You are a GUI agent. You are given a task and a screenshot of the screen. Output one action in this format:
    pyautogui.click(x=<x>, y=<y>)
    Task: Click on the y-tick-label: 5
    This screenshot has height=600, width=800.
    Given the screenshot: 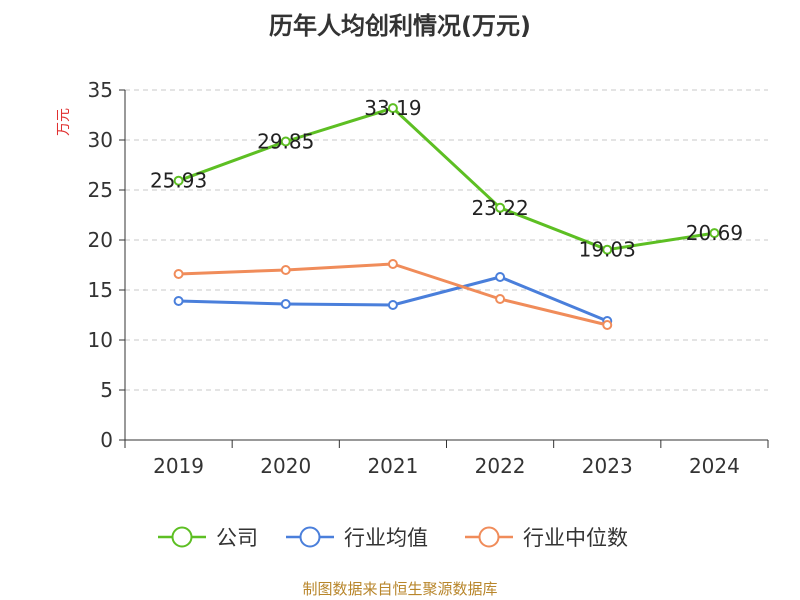 What is the action you would take?
    pyautogui.click(x=106, y=390)
    